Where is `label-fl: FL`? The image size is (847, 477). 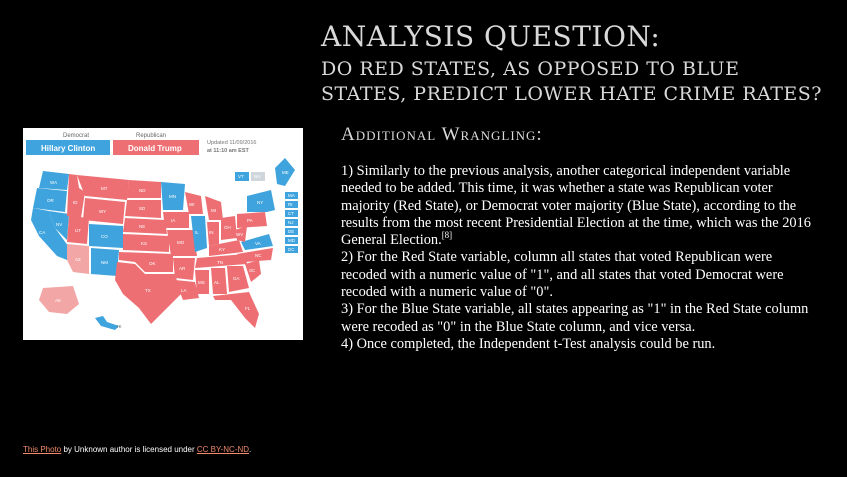
label-fl: FL is located at coordinates (248, 308).